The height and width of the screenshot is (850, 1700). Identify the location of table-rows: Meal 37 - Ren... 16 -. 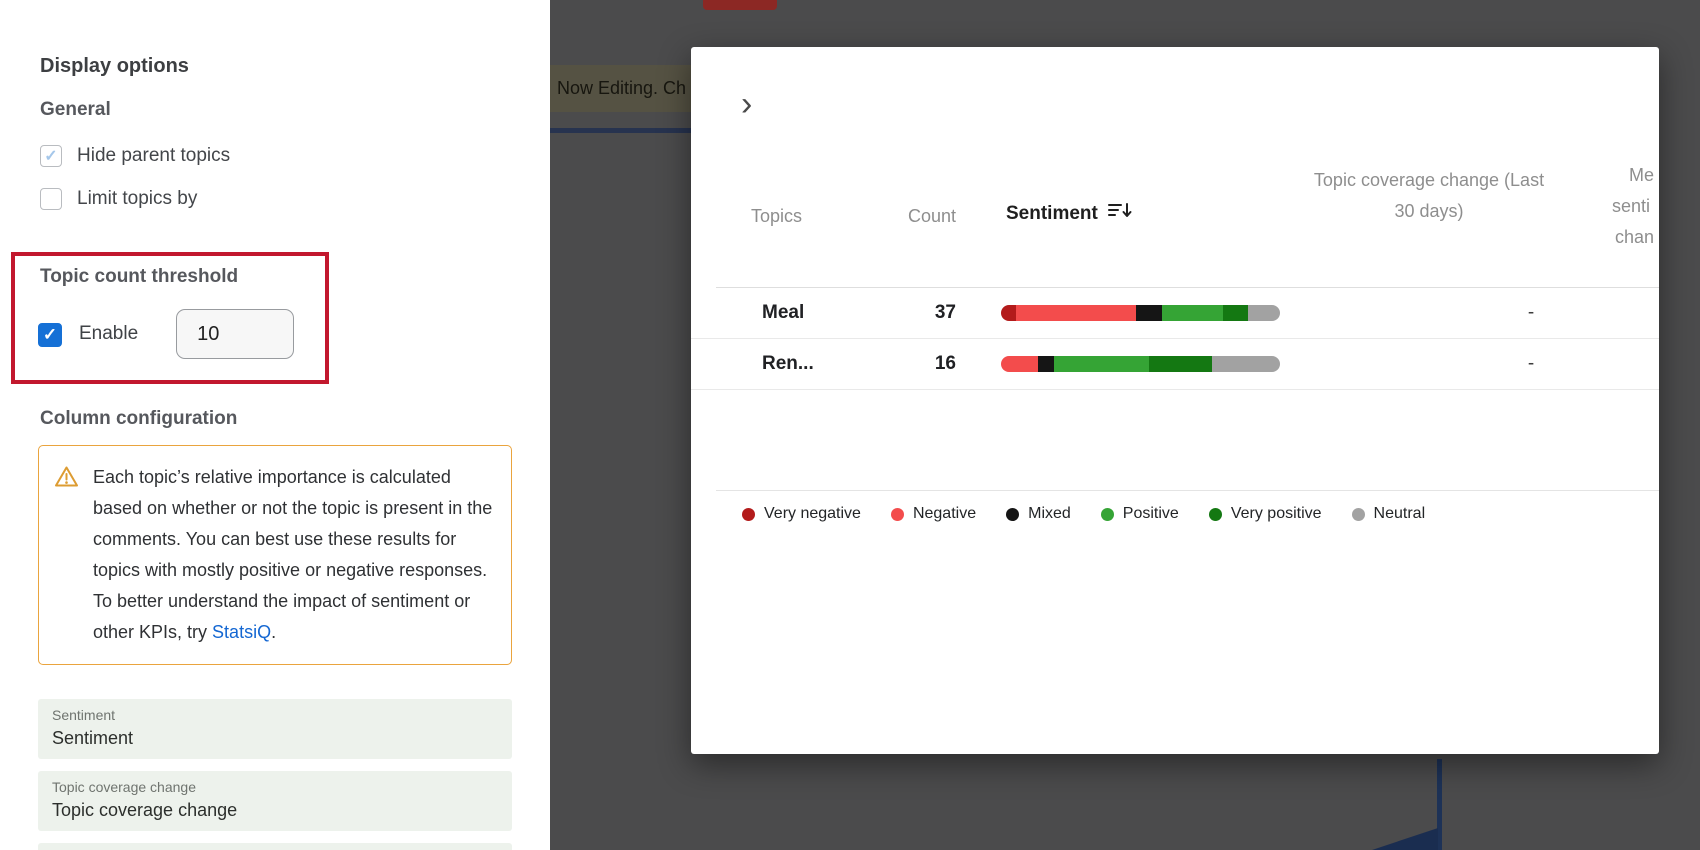
(1175, 339).